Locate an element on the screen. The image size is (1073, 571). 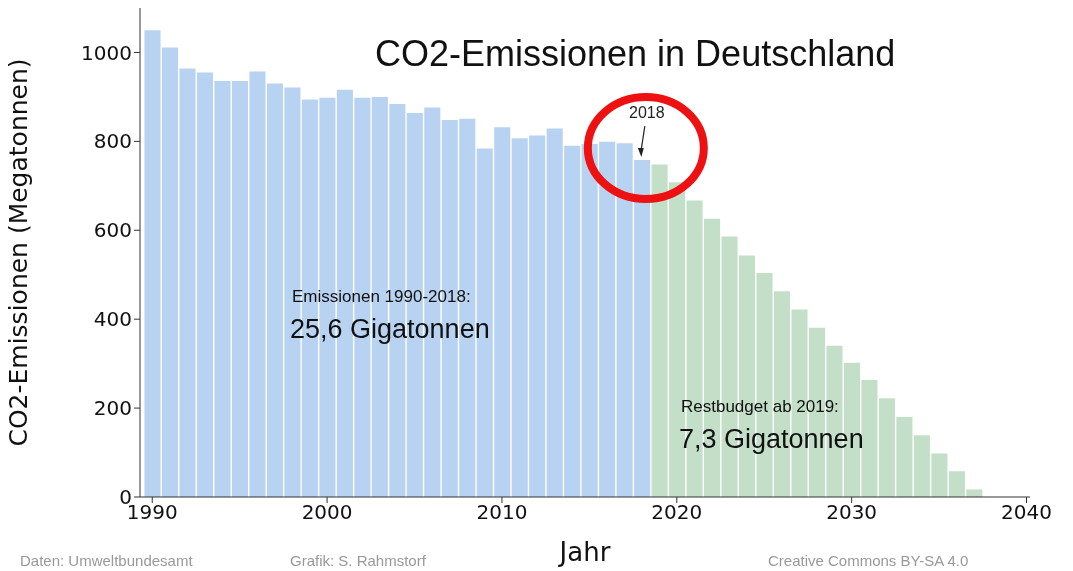
annotation: Restbudget ab 2019: is located at coordinates (760, 406).